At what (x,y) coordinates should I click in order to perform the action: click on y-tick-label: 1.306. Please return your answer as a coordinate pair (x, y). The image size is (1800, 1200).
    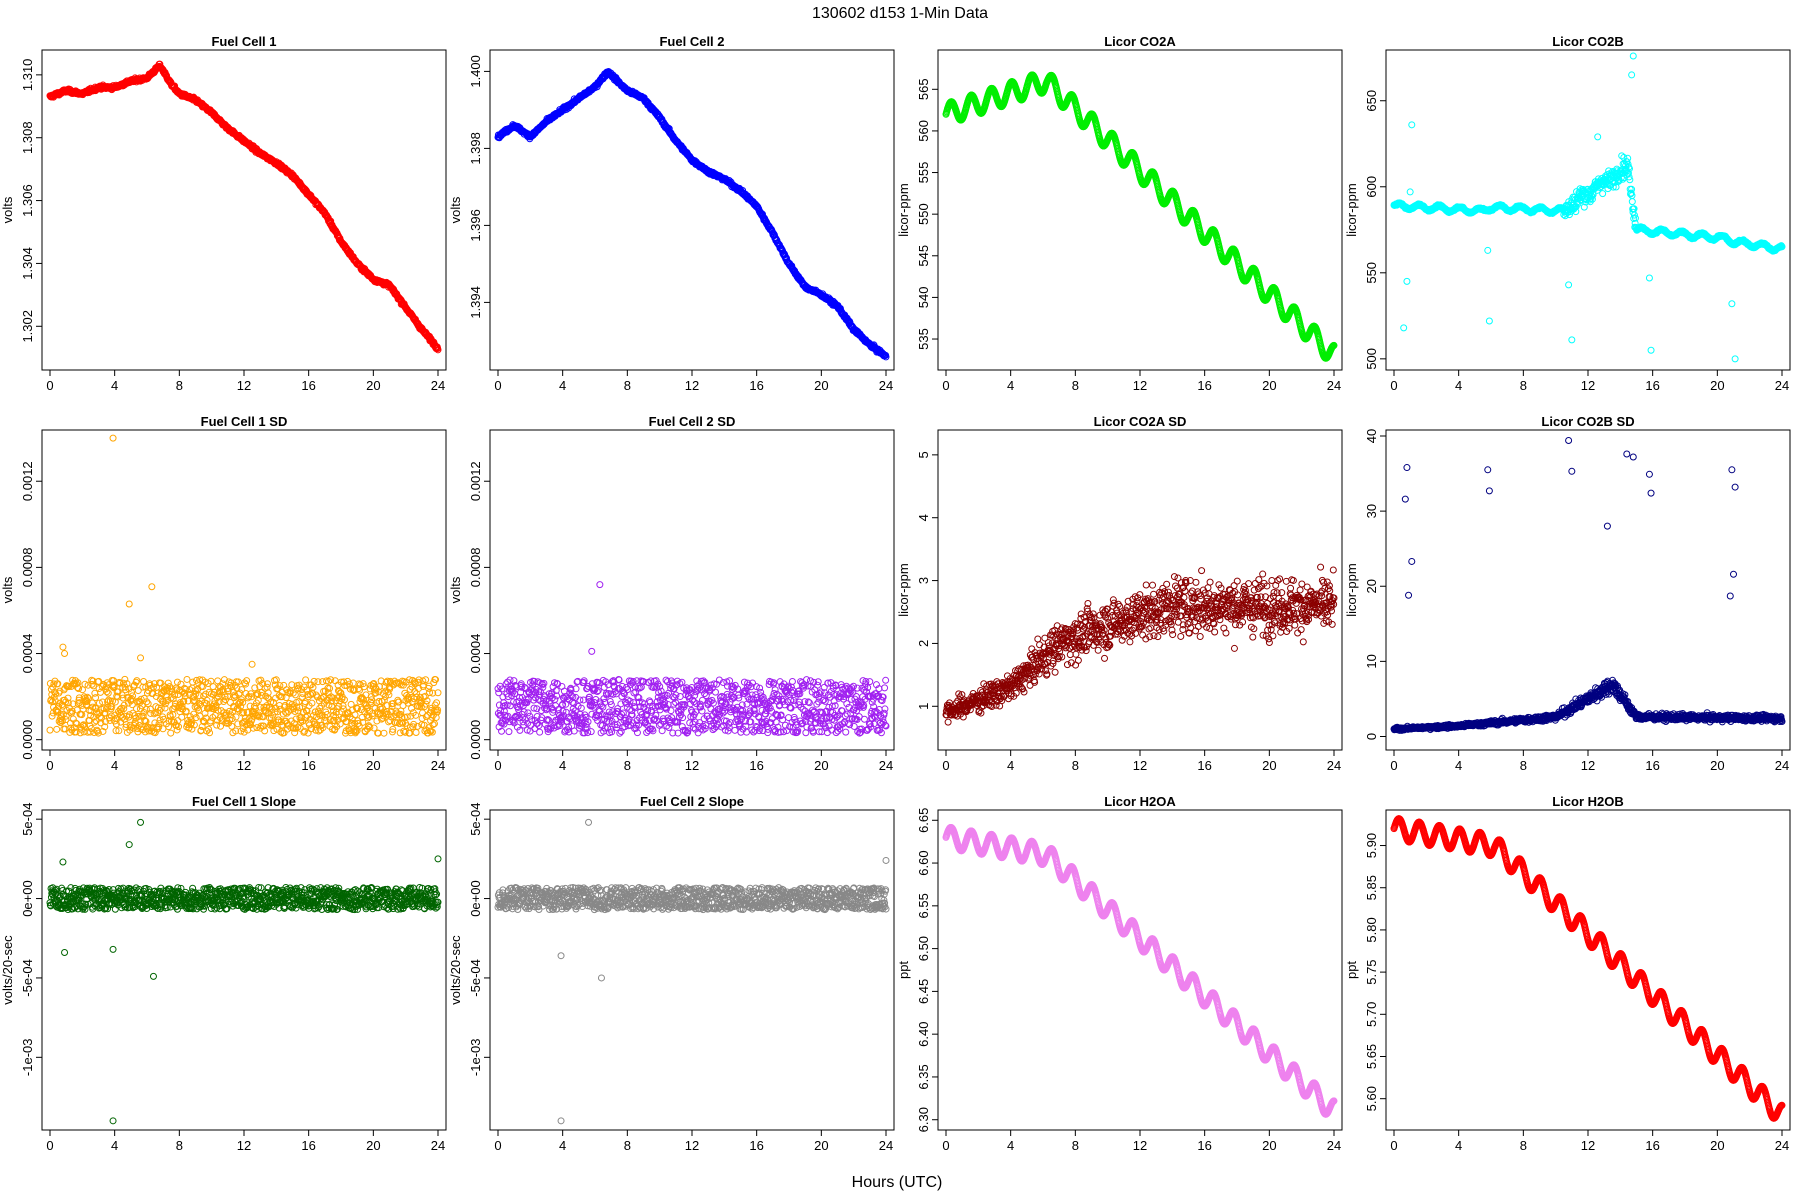
    Looking at the image, I should click on (27, 200).